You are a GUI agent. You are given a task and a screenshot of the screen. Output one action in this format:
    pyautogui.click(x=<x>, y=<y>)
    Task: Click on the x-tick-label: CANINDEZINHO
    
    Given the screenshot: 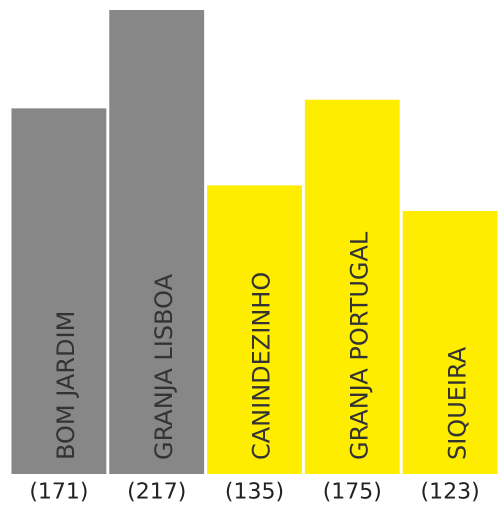 What is the action you would take?
    pyautogui.click(x=262, y=366)
    